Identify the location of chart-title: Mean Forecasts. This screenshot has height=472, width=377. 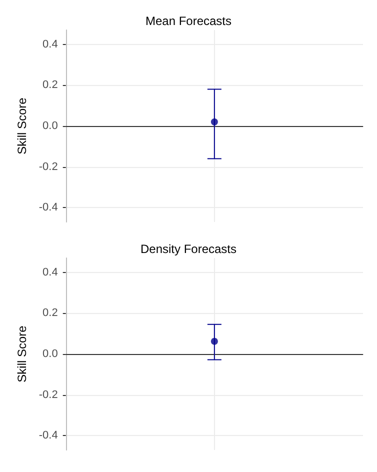
(188, 21).